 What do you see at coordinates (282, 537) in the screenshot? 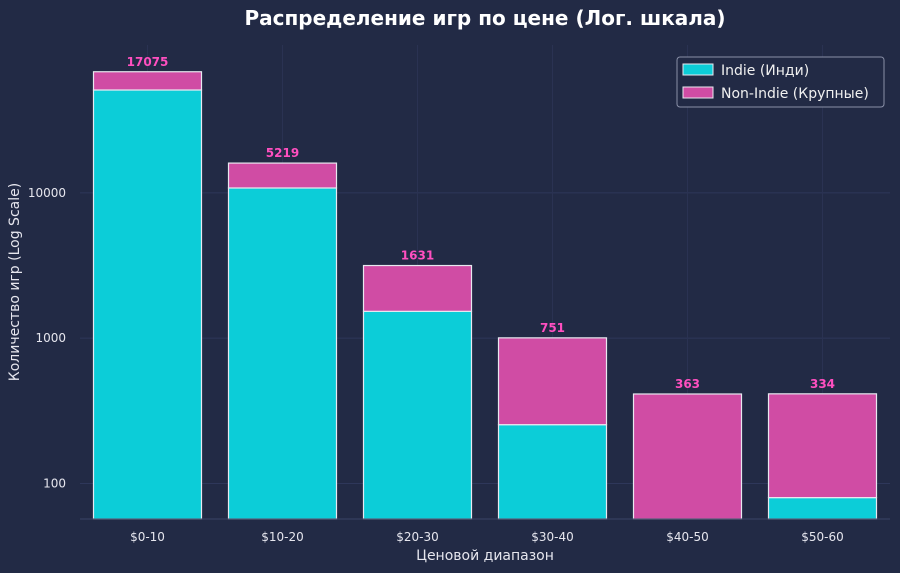
I see `x-tick-label: $10-20` at bounding box center [282, 537].